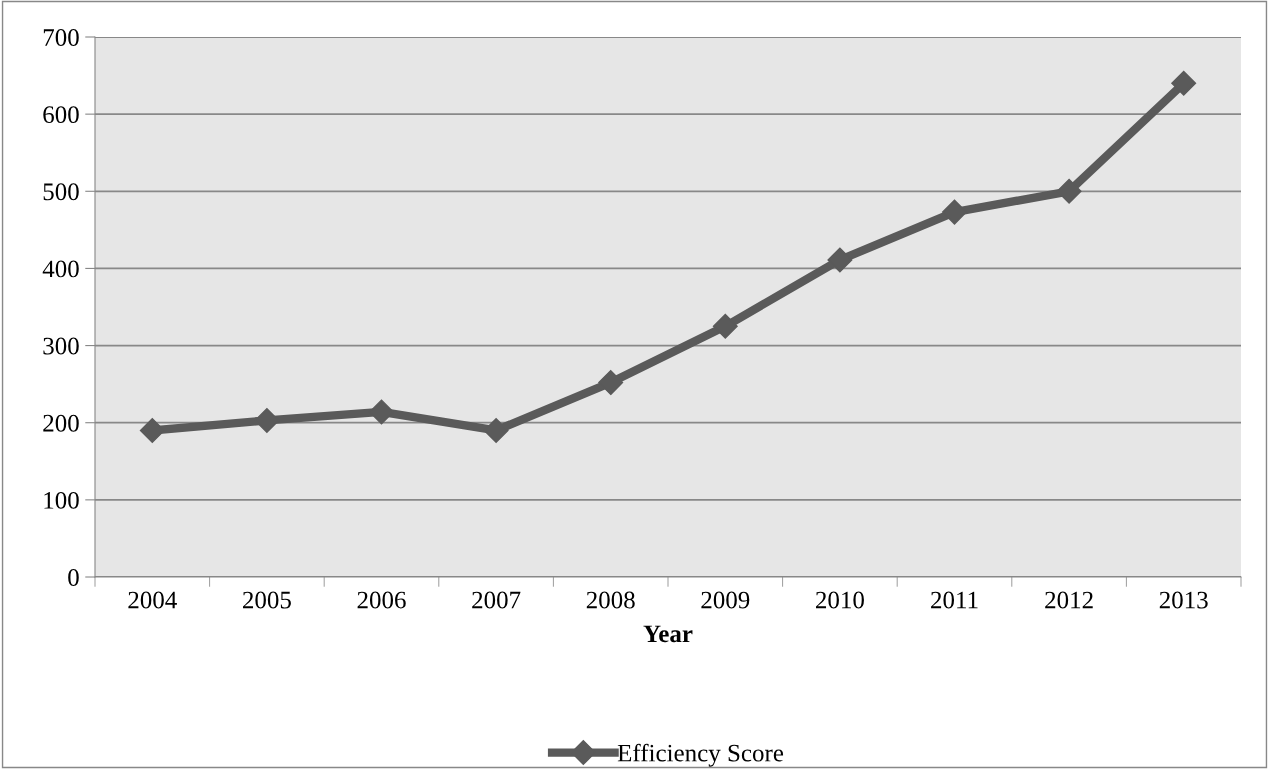 Image resolution: width=1269 pixels, height=769 pixels. Describe the element at coordinates (61, 192) in the screenshot. I see `y-tick-label: 500` at that location.